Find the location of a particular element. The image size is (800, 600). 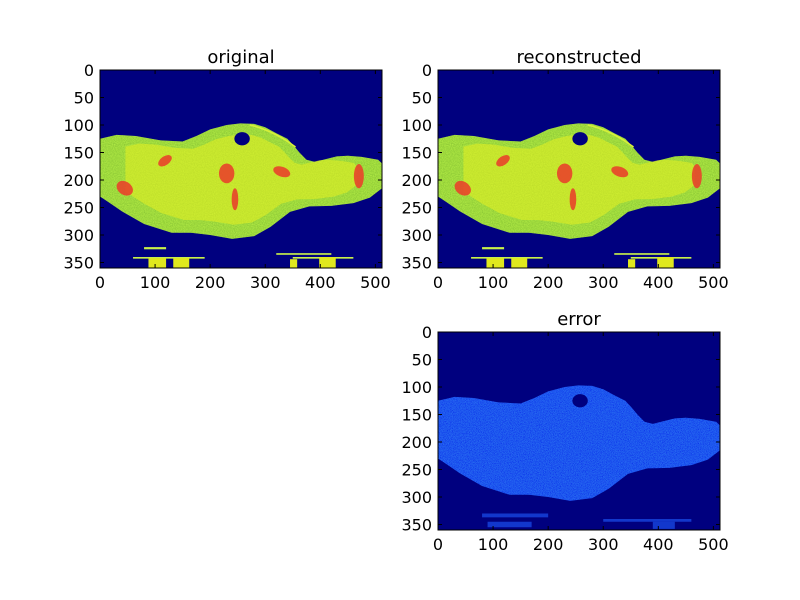

image-reconstructed is located at coordinates (579, 169).